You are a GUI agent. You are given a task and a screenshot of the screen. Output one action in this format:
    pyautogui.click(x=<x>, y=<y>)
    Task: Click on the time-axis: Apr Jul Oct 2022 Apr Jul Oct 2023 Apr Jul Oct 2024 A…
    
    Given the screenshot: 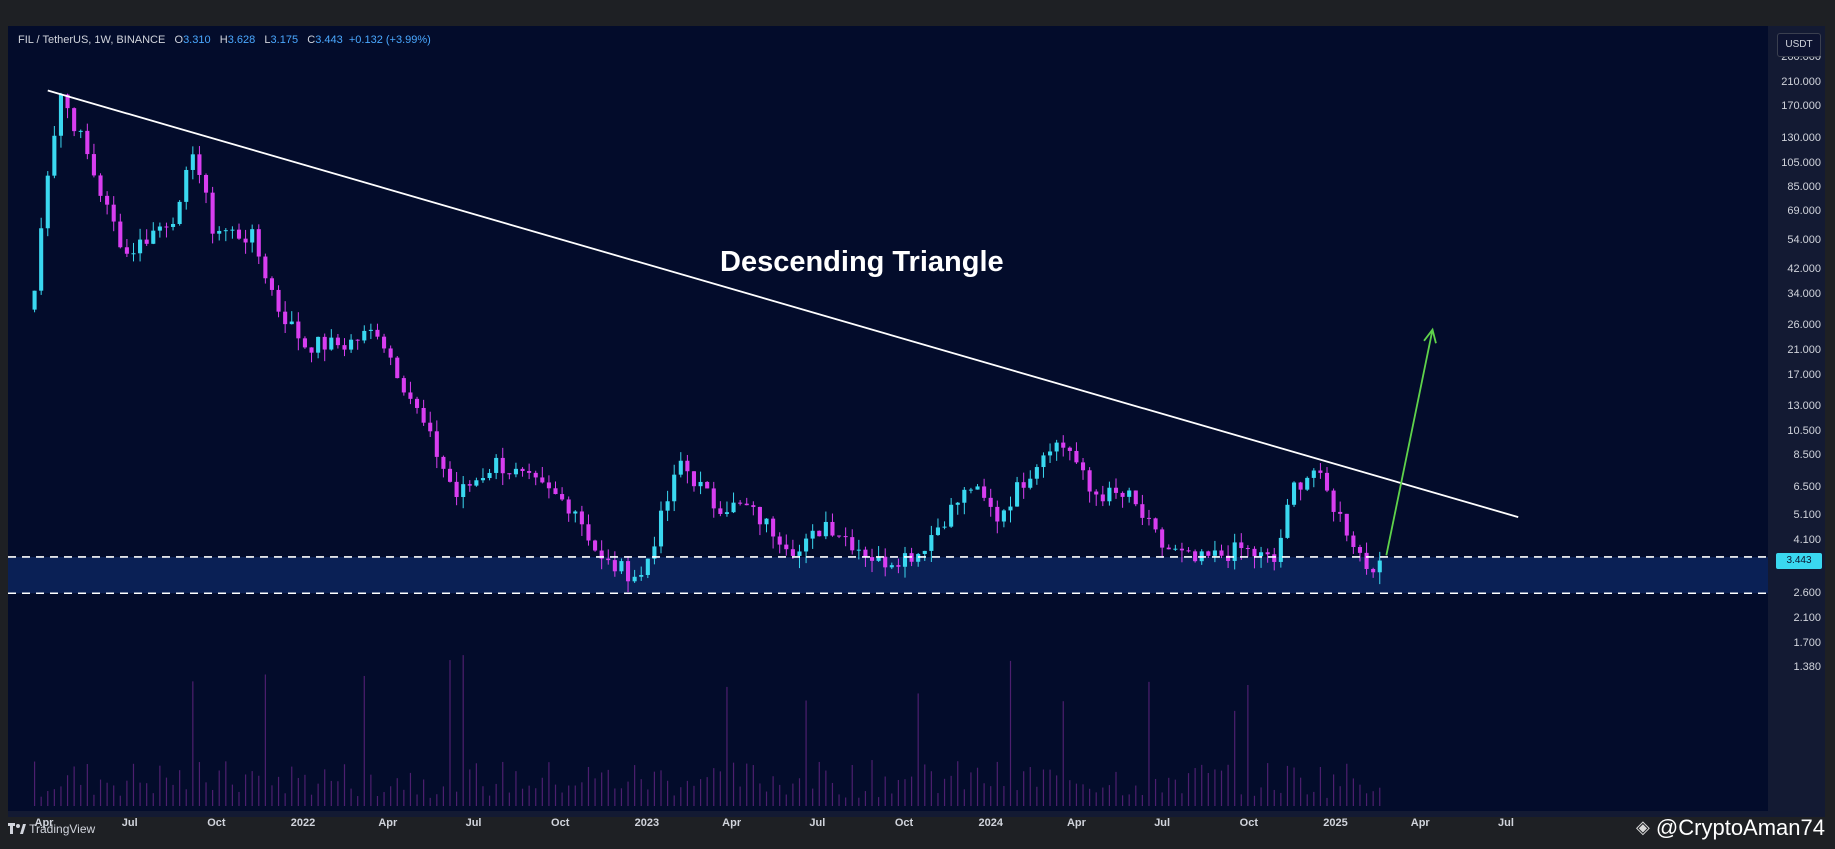 What is the action you would take?
    pyautogui.click(x=888, y=822)
    